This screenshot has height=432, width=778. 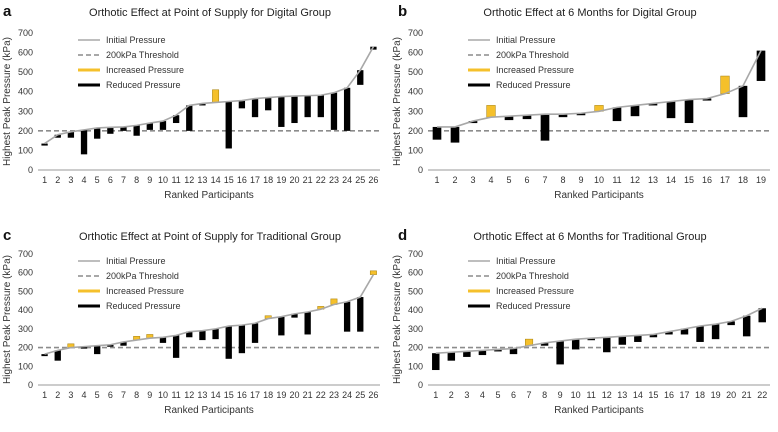 I want to click on x-tick-label: 3, so click(x=466, y=395).